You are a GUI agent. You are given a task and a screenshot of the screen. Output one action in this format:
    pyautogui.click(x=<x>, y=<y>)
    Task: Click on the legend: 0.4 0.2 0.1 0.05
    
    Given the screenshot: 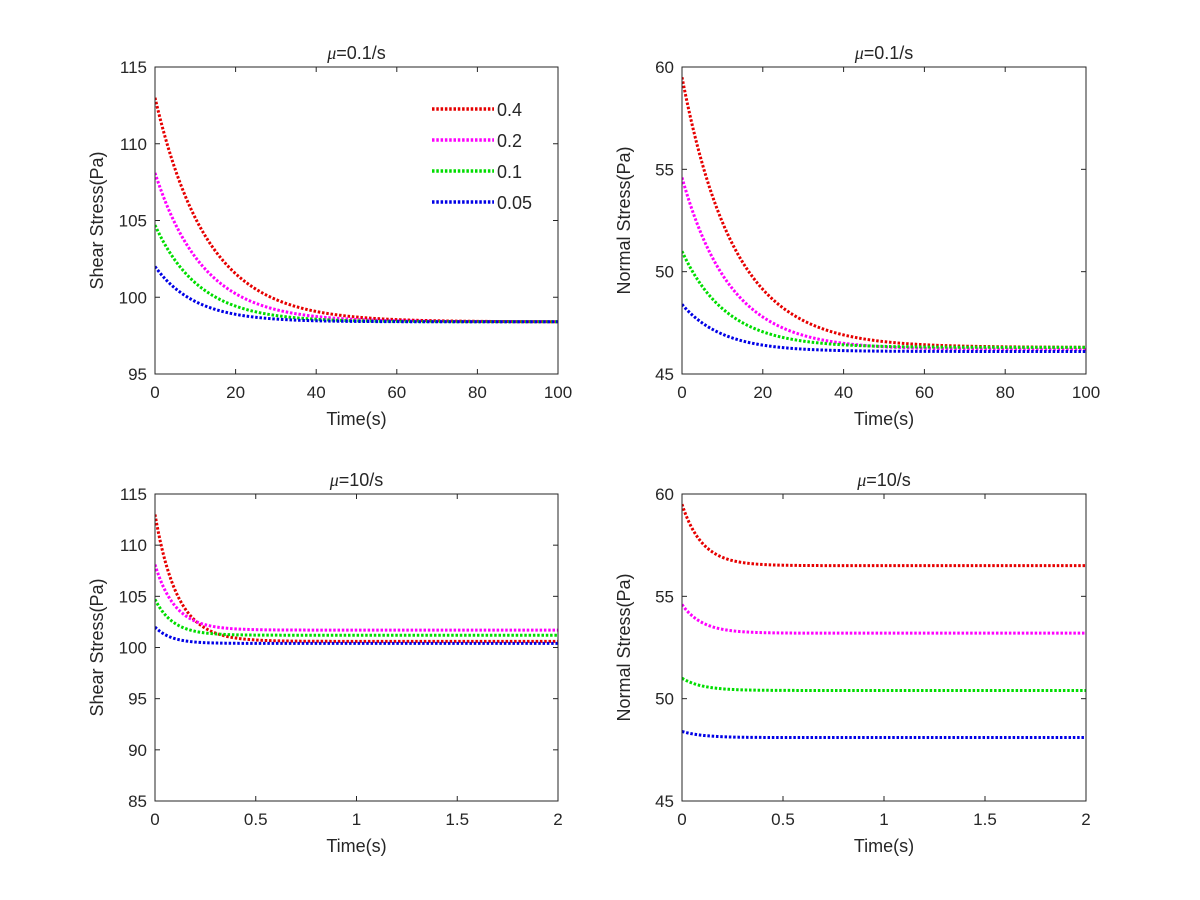 What is the action you would take?
    pyautogui.click(x=482, y=156)
    